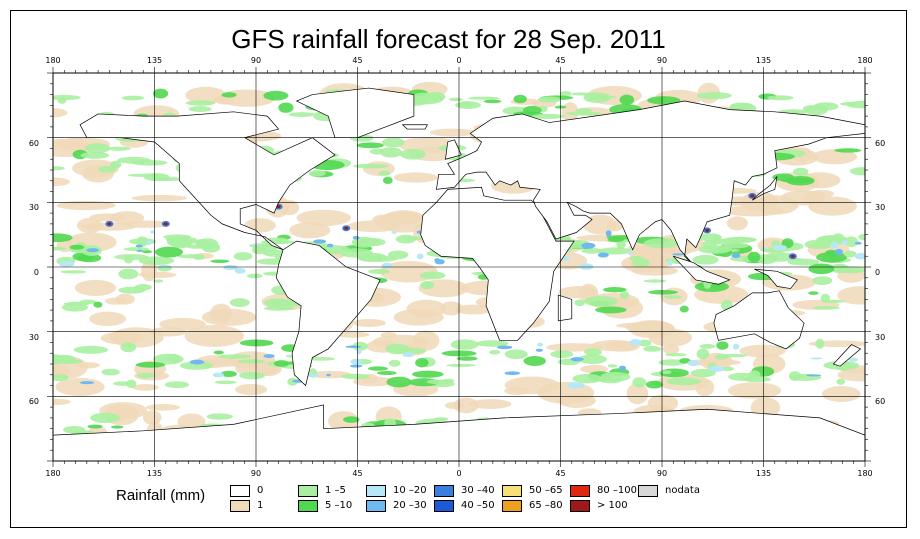 The width and height of the screenshot is (920, 539). I want to click on legend-label: nodata, so click(682, 490).